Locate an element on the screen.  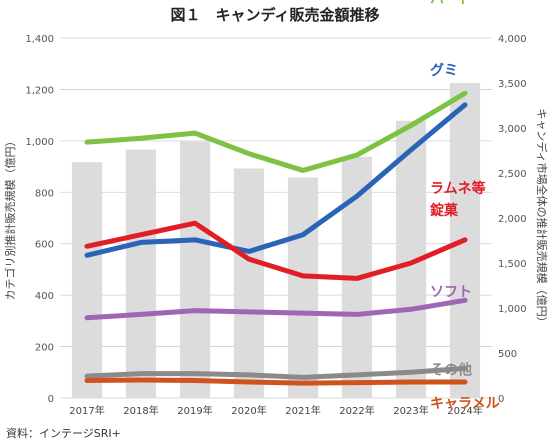
x-tick-label: 2022年 is located at coordinates (356, 410).